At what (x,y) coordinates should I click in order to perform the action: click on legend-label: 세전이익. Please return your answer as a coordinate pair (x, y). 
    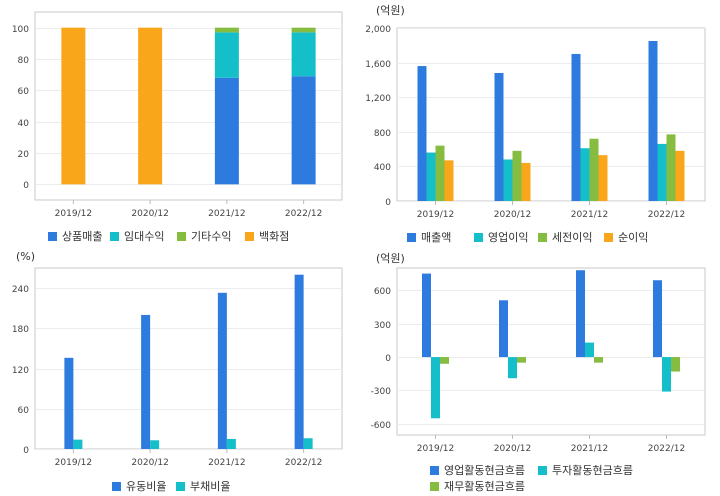
    Looking at the image, I should click on (572, 237).